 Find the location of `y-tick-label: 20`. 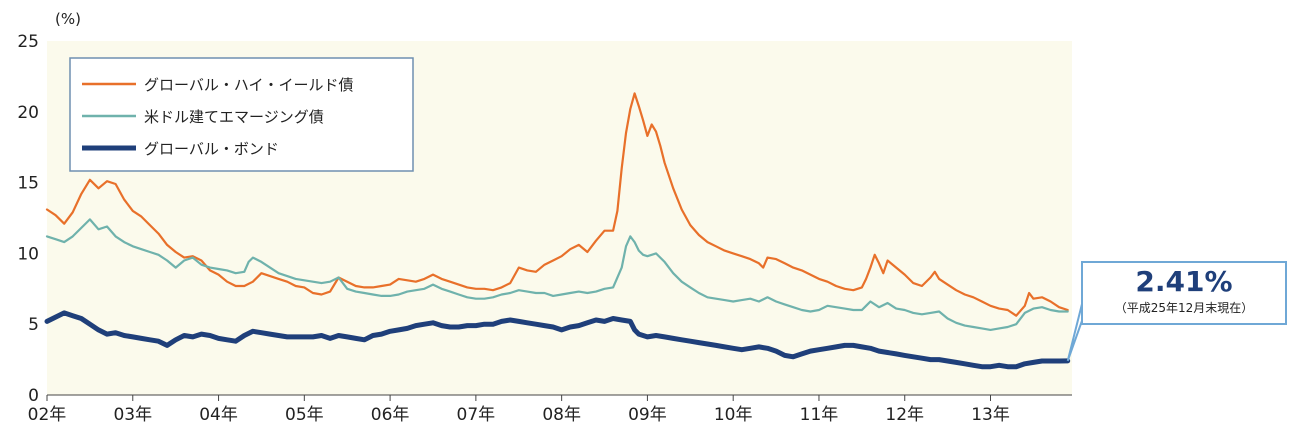

y-tick-label: 20 is located at coordinates (28, 113).